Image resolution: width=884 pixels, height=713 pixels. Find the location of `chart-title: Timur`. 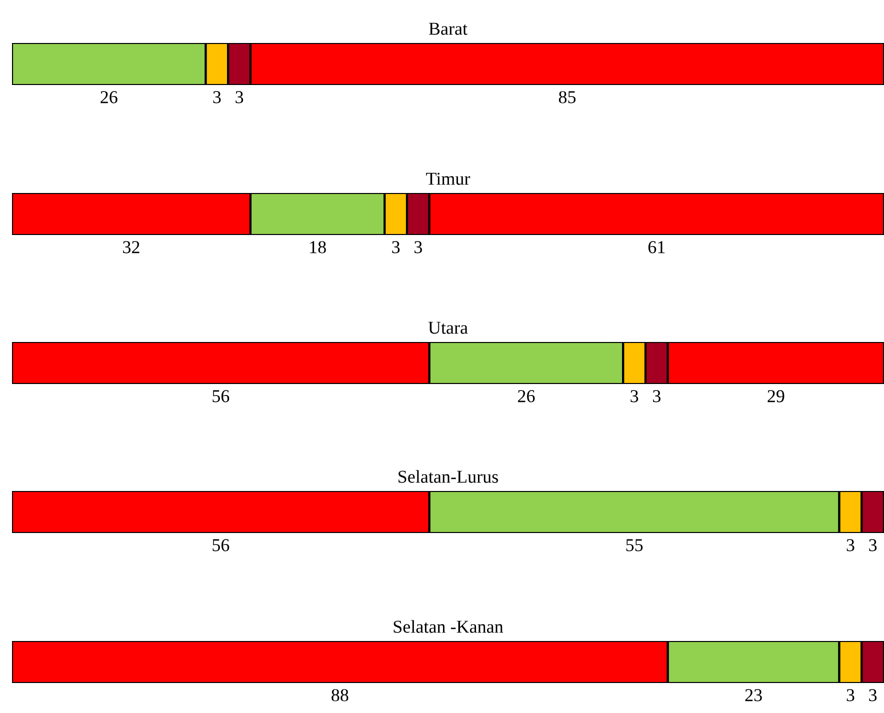

chart-title: Timur is located at coordinates (448, 178).